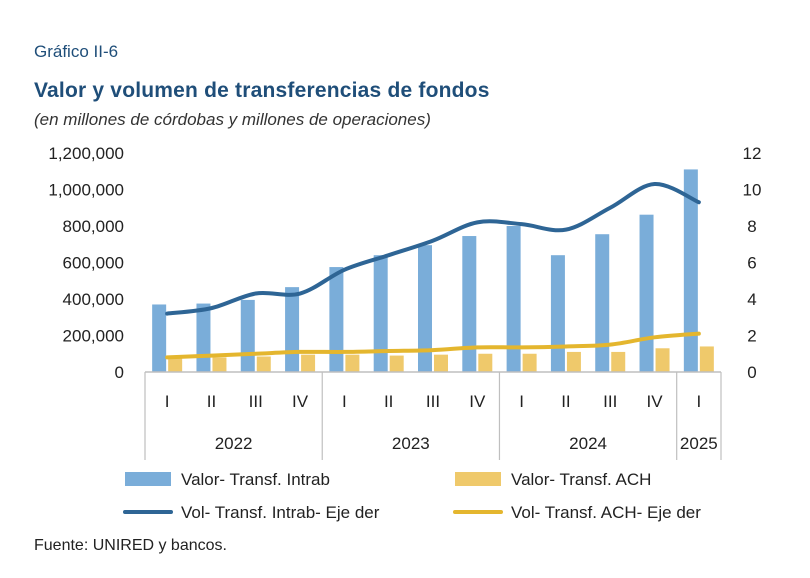 The image size is (810, 578). I want to click on left-tick-label: 200,000, so click(93, 336).